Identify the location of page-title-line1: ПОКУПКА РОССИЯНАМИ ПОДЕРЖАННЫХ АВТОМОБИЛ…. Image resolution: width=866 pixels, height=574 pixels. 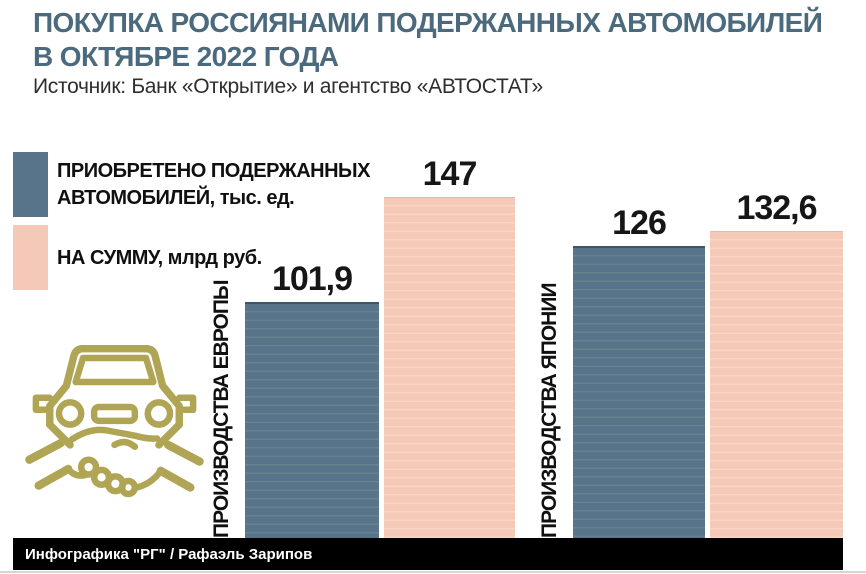
(428, 22).